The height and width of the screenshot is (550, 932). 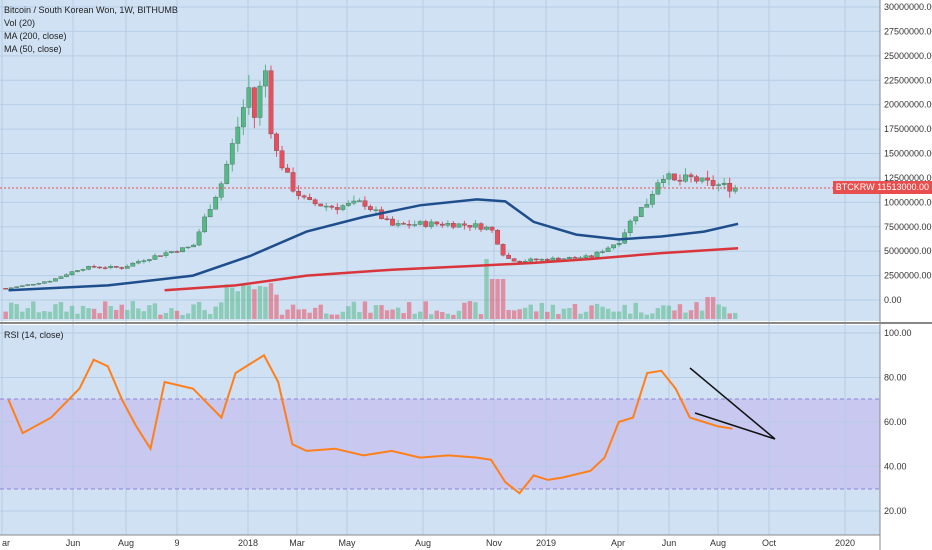 What do you see at coordinates (347, 543) in the screenshot?
I see `date-tick-label: May` at bounding box center [347, 543].